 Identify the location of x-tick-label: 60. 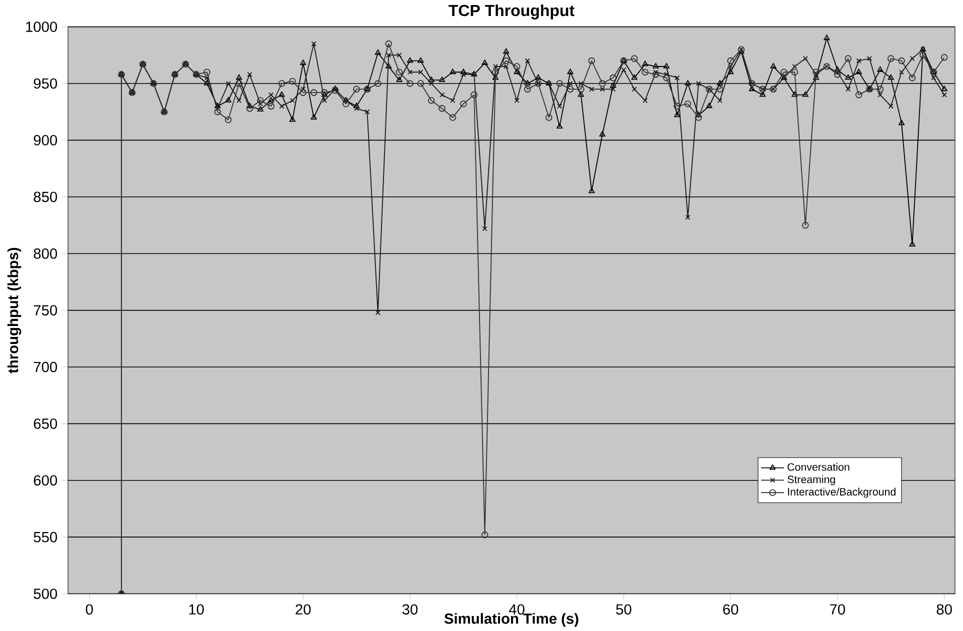
(730, 609).